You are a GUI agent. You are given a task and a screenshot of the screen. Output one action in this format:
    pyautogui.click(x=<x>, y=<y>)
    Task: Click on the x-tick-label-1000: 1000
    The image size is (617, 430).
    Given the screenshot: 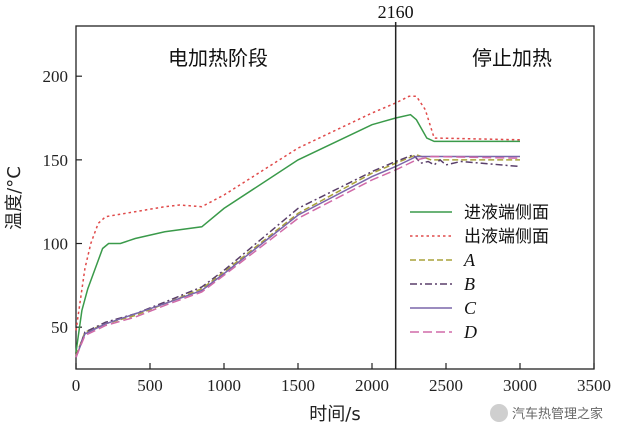 What is the action you would take?
    pyautogui.click(x=224, y=385)
    